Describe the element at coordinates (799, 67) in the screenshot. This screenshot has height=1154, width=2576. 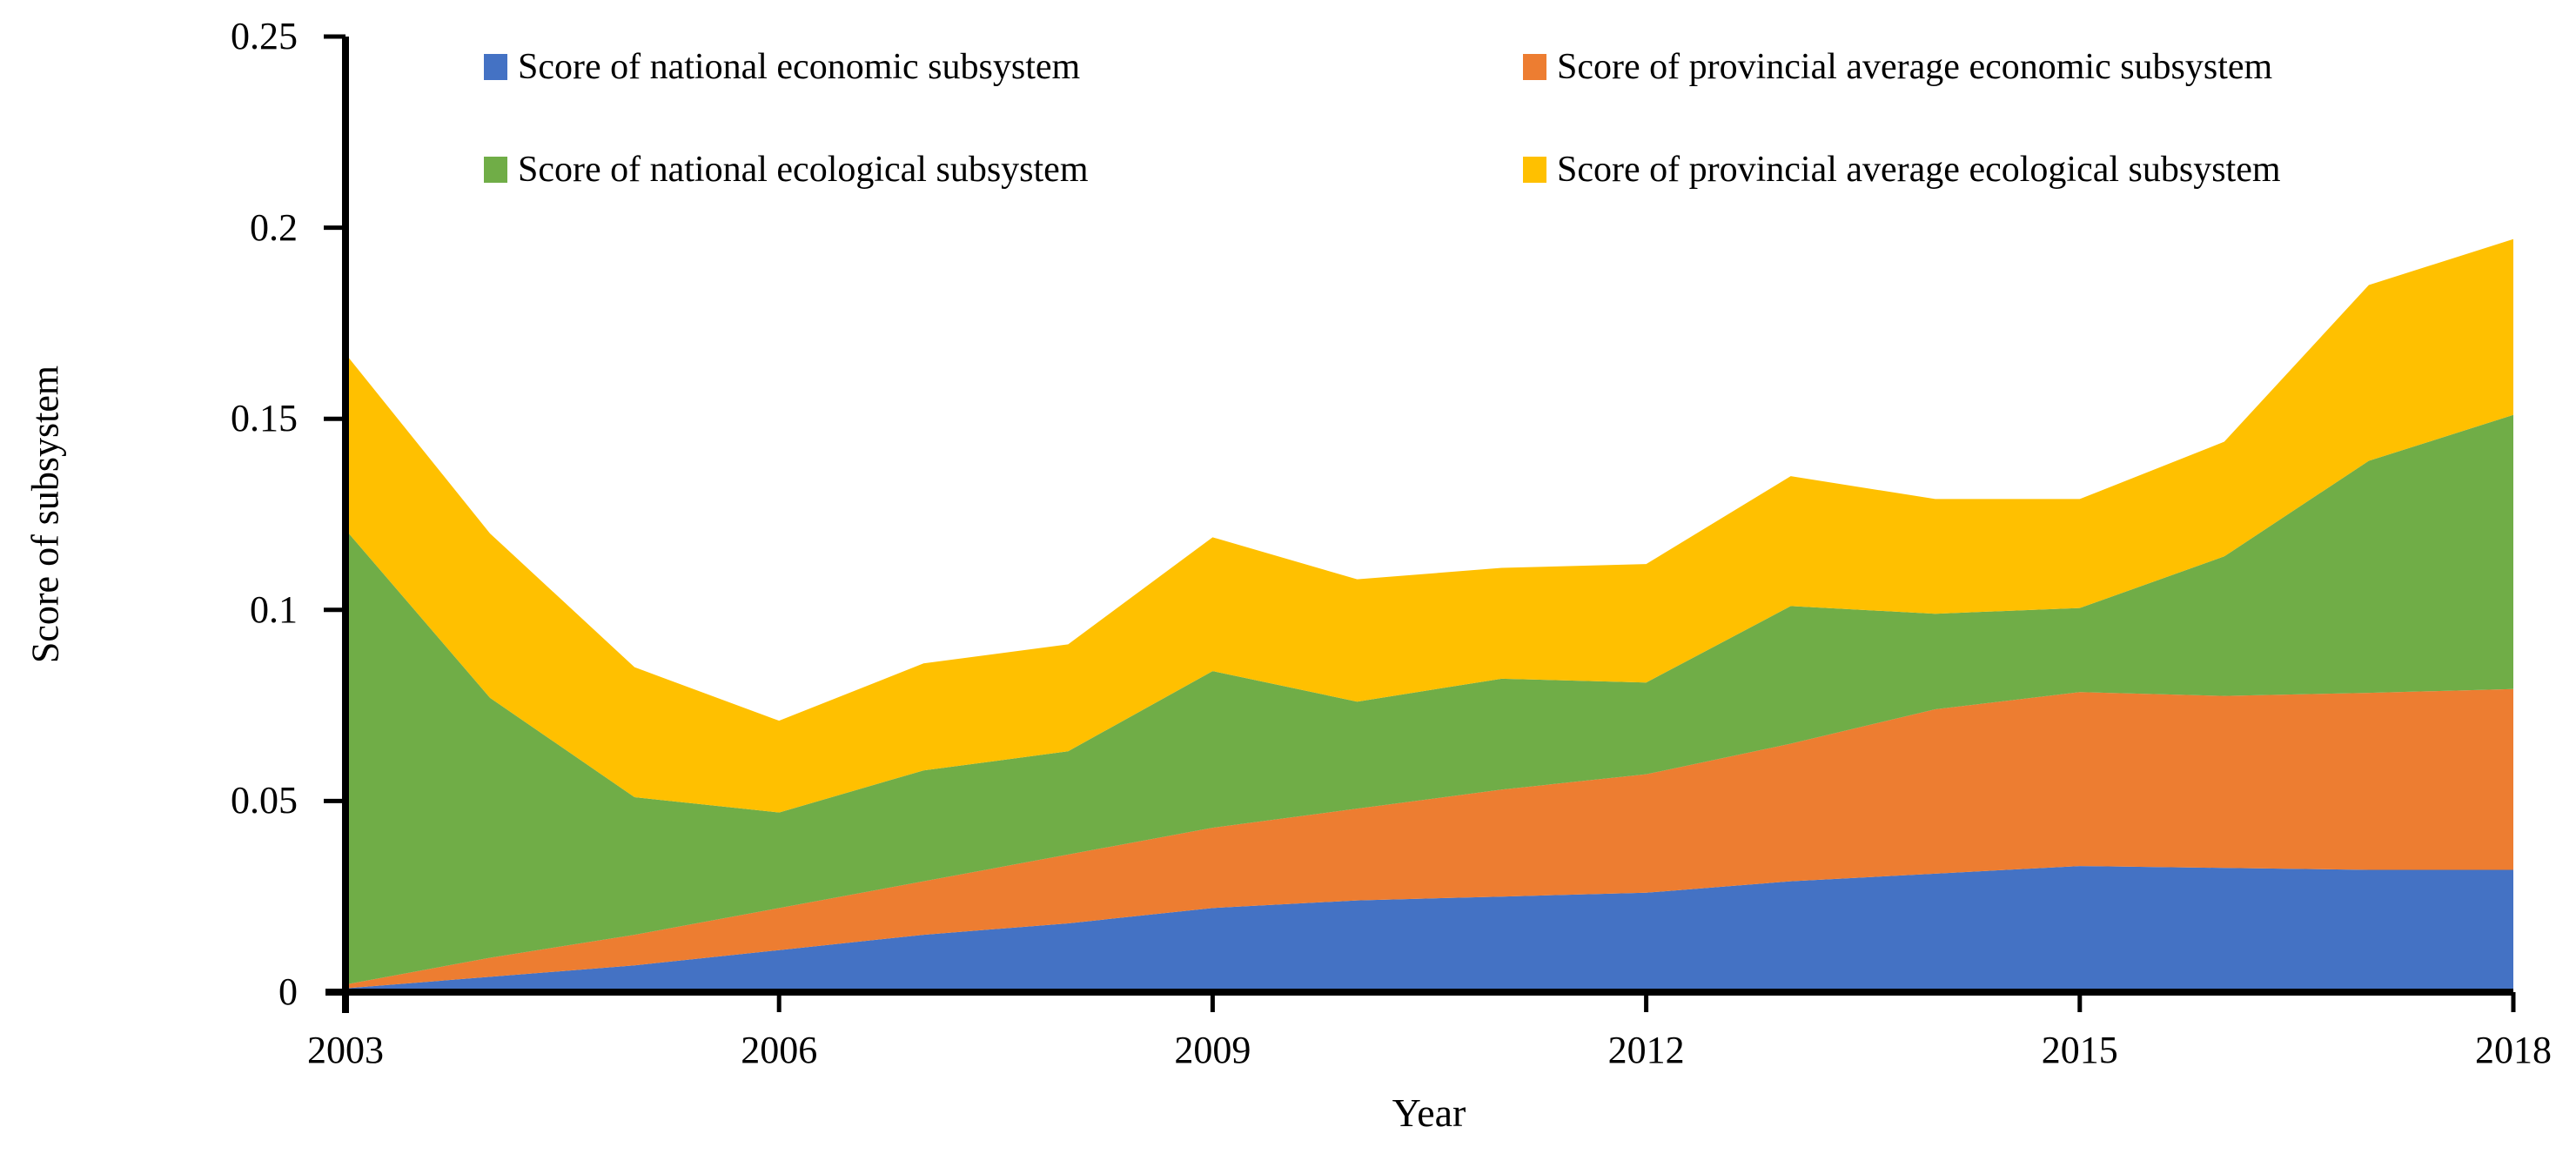
I see `legend-label-national-economic: Score of national economic subsystem` at that location.